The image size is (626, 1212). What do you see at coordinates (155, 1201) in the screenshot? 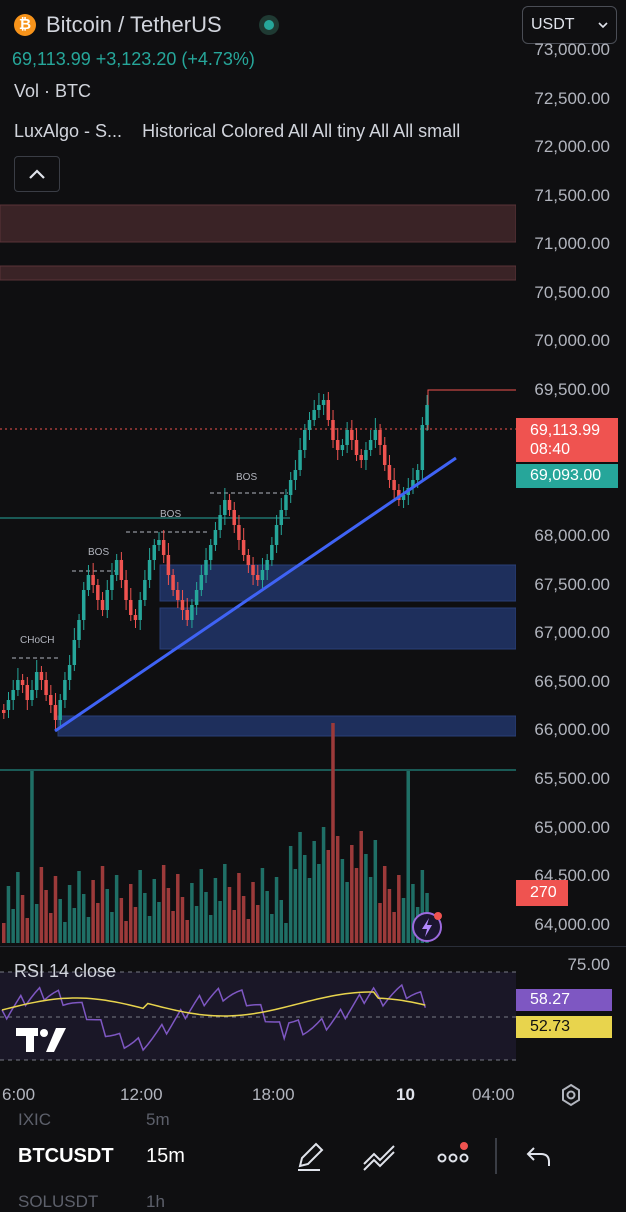
I see `ghost-interval: 1h` at bounding box center [155, 1201].